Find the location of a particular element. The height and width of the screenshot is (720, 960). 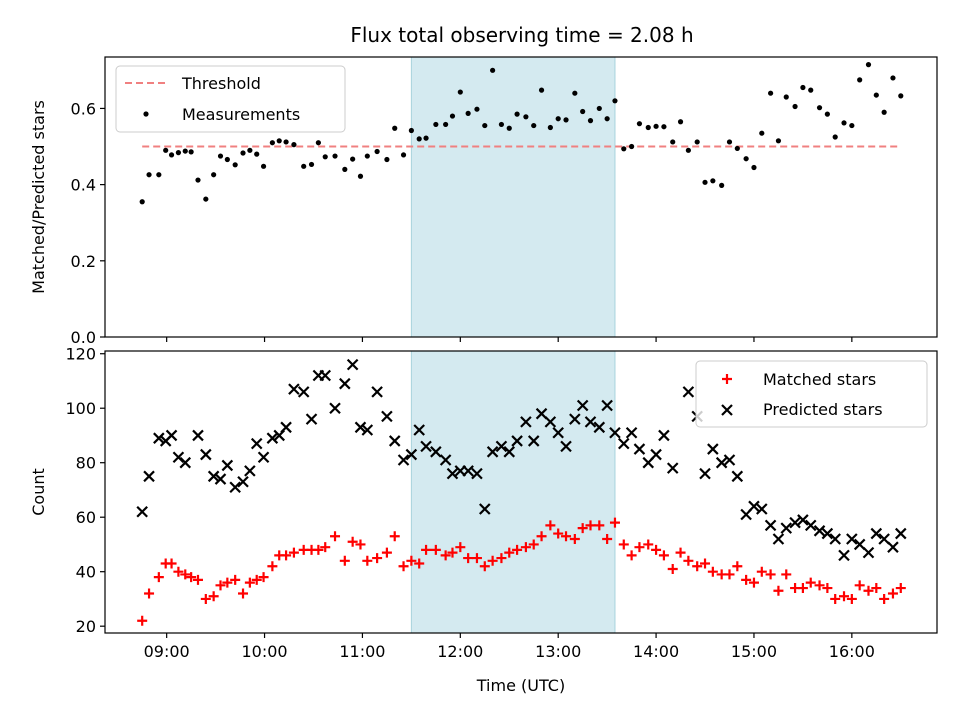

chart-title: Flux total observing time = 2.08 h is located at coordinates (521, 35).